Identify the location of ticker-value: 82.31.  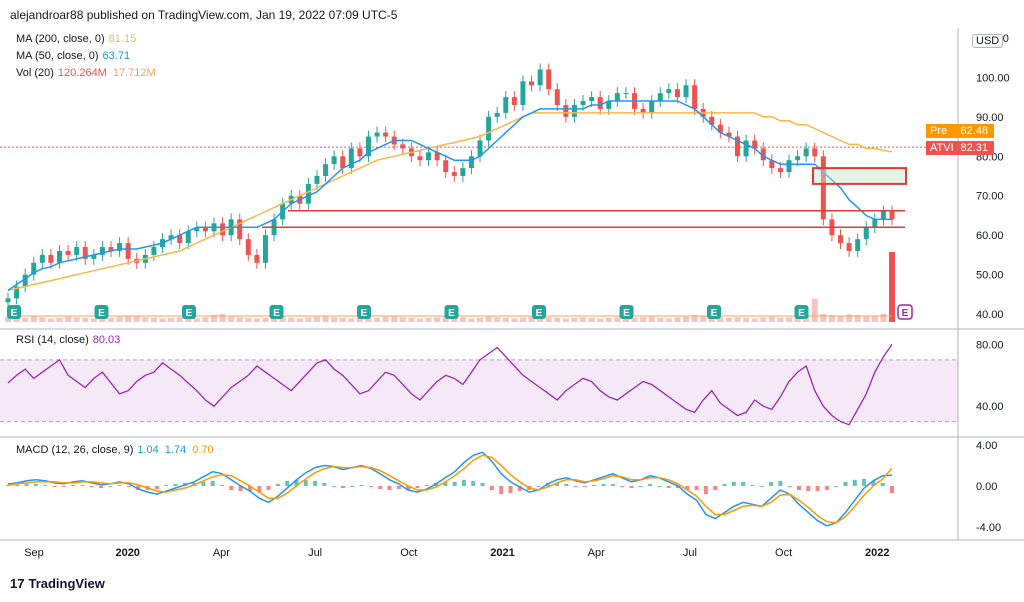
(974, 148).